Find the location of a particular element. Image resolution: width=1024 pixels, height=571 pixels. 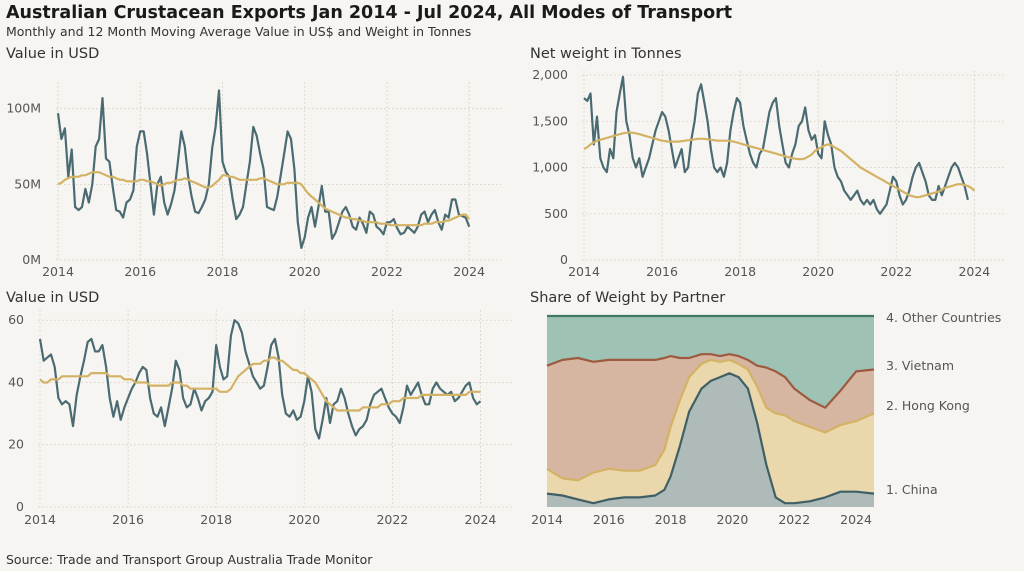

area-series-label: 1. China is located at coordinates (912, 489).